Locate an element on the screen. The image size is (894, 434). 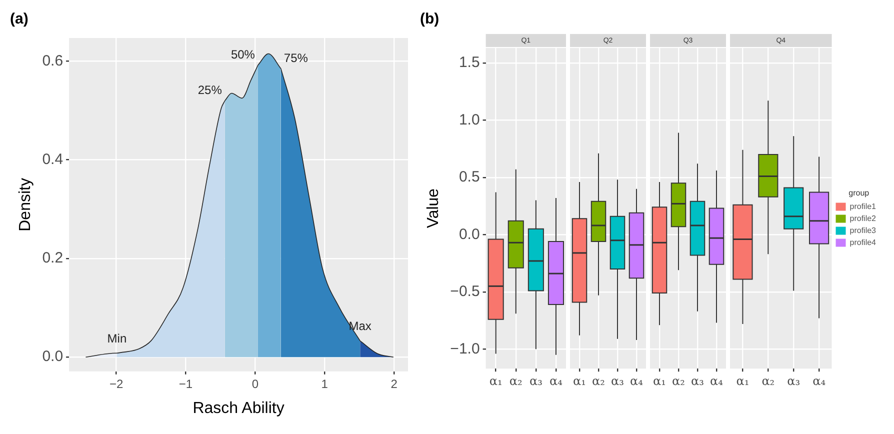
annotation: 50% is located at coordinates (243, 54).